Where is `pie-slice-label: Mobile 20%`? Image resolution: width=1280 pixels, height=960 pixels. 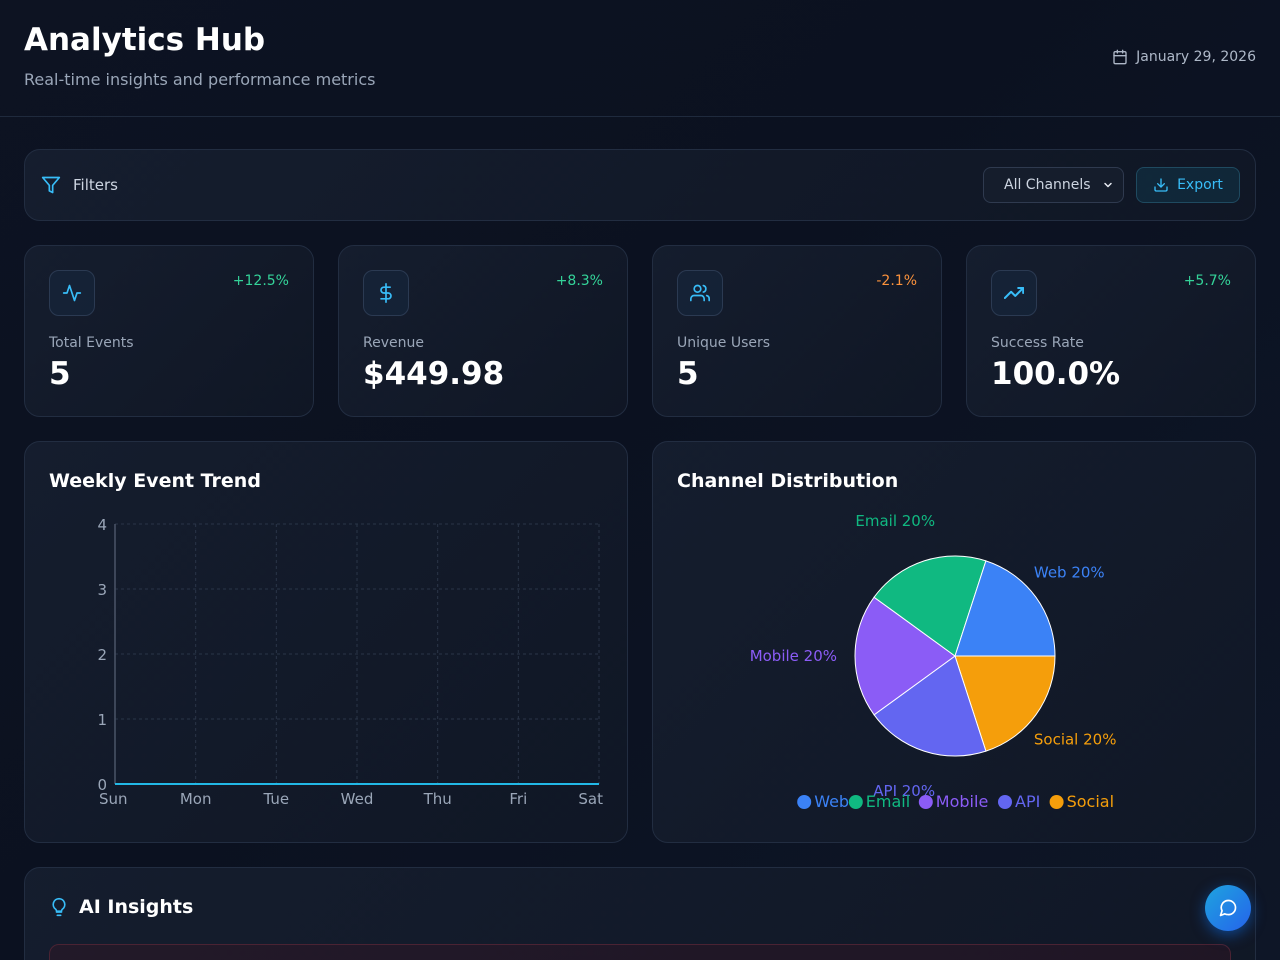
pie-slice-label: Mobile 20% is located at coordinates (793, 656).